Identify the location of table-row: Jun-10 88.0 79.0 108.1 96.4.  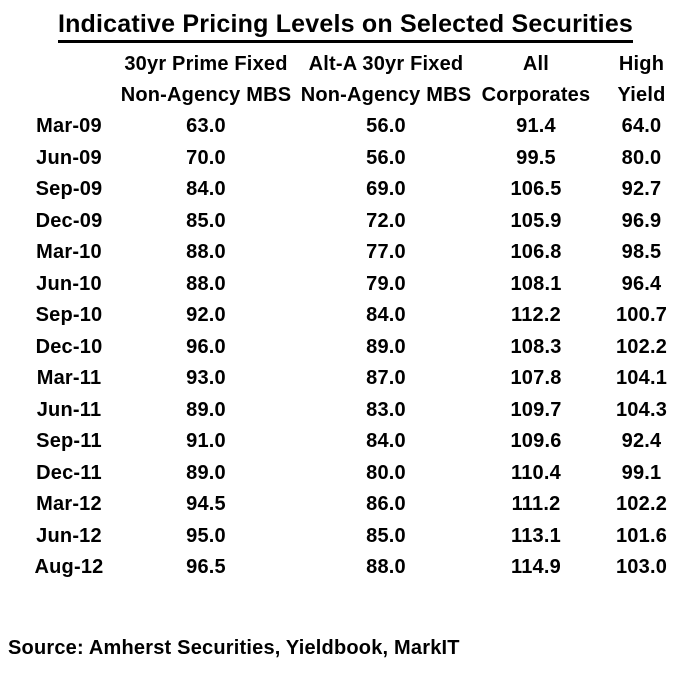
(354, 285).